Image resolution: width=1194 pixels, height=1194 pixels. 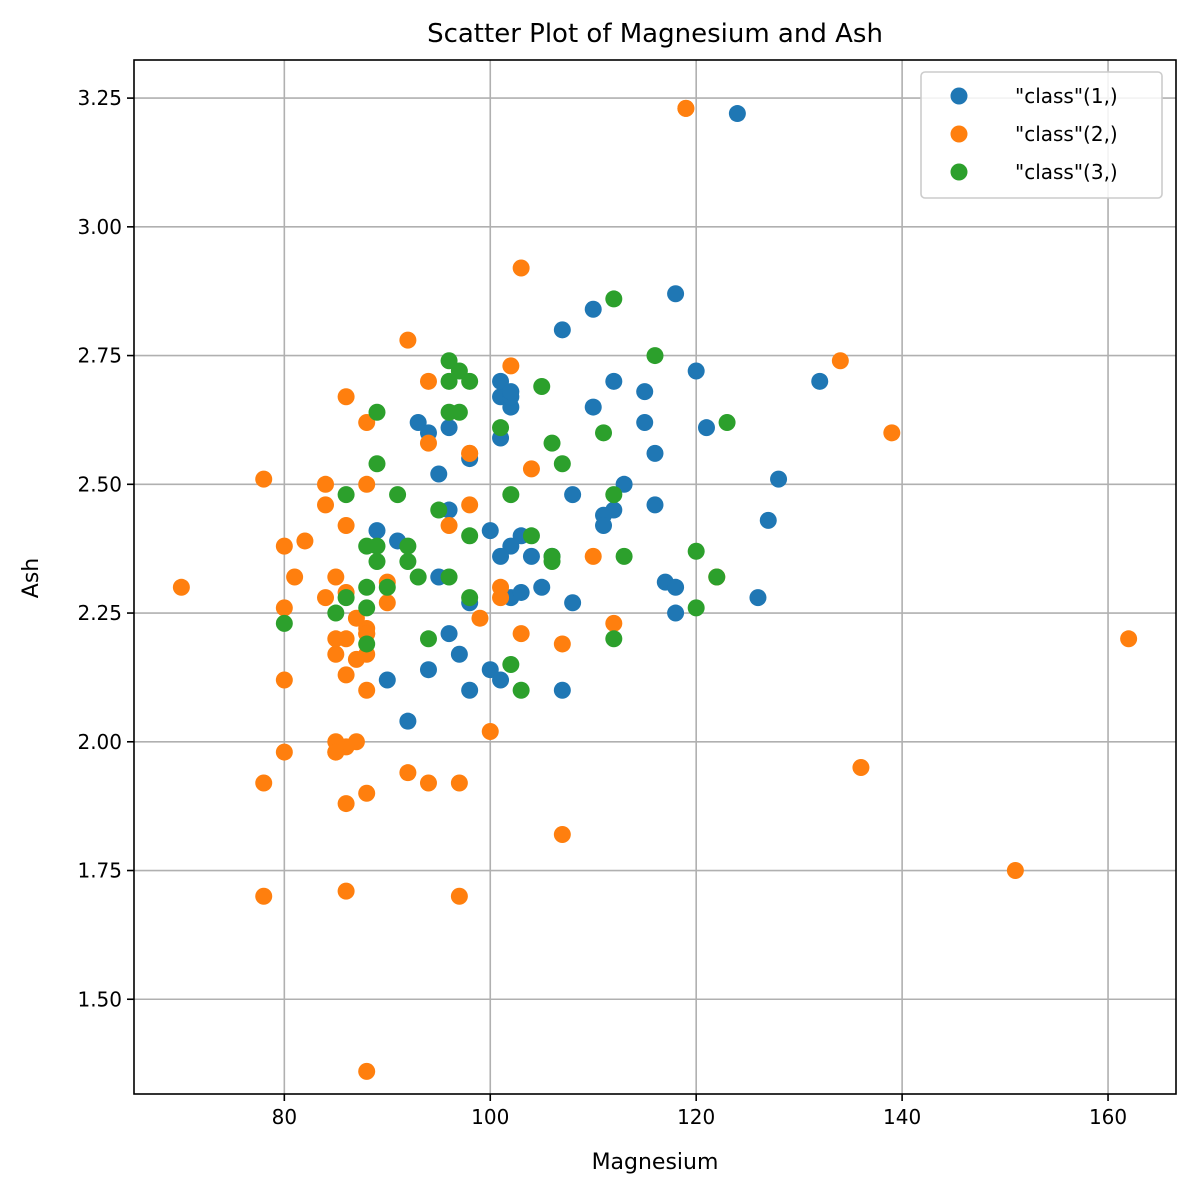 I want to click on legend: "class"(1,) "class"(2,) "class"(3,), so click(x=1041, y=135).